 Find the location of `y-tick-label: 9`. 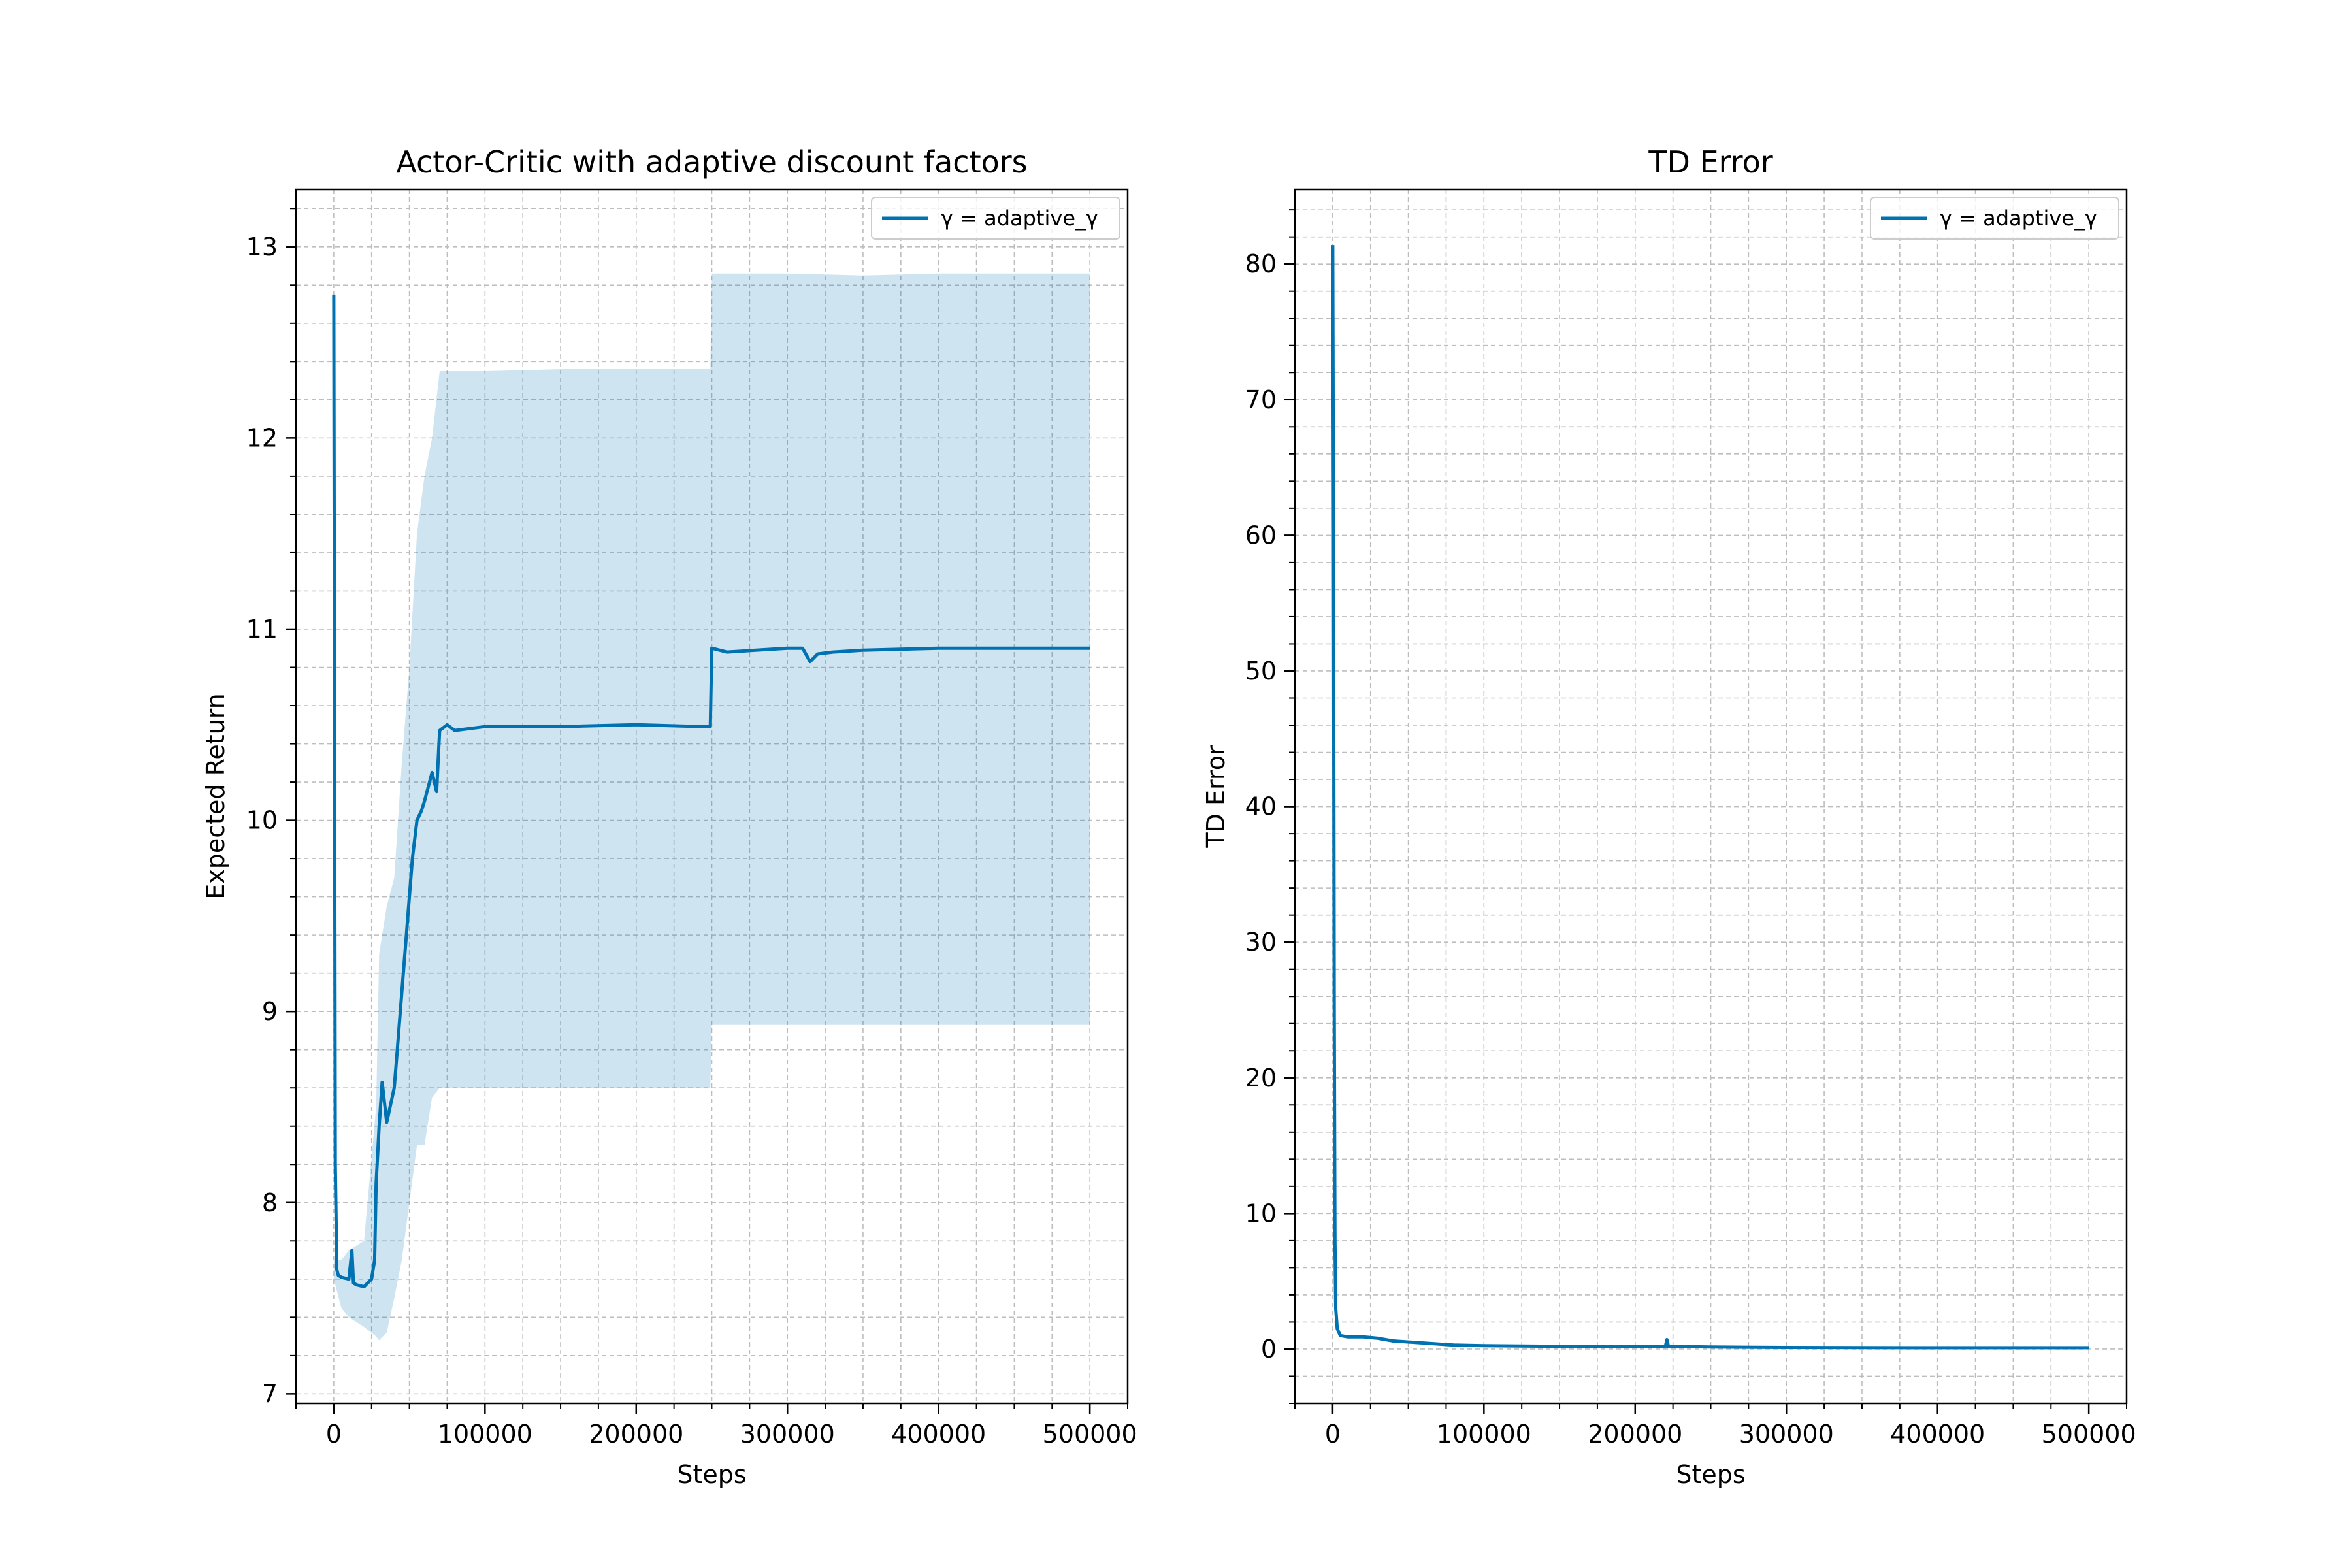

y-tick-label: 9 is located at coordinates (270, 1011).